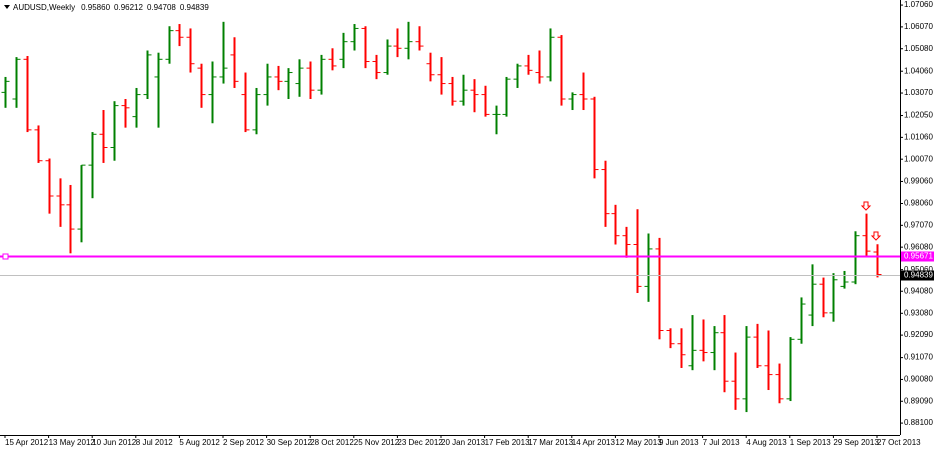 The height and width of the screenshot is (450, 934). I want to click on x-tick-label: 17 Feb 2013, so click(507, 442).